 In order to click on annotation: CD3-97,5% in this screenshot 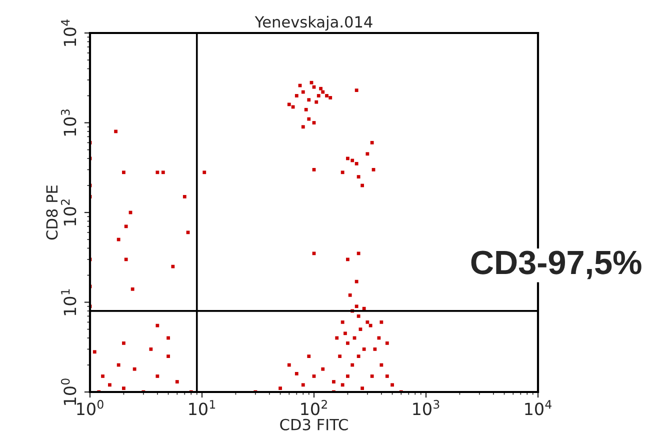, I will do `click(556, 265)`.